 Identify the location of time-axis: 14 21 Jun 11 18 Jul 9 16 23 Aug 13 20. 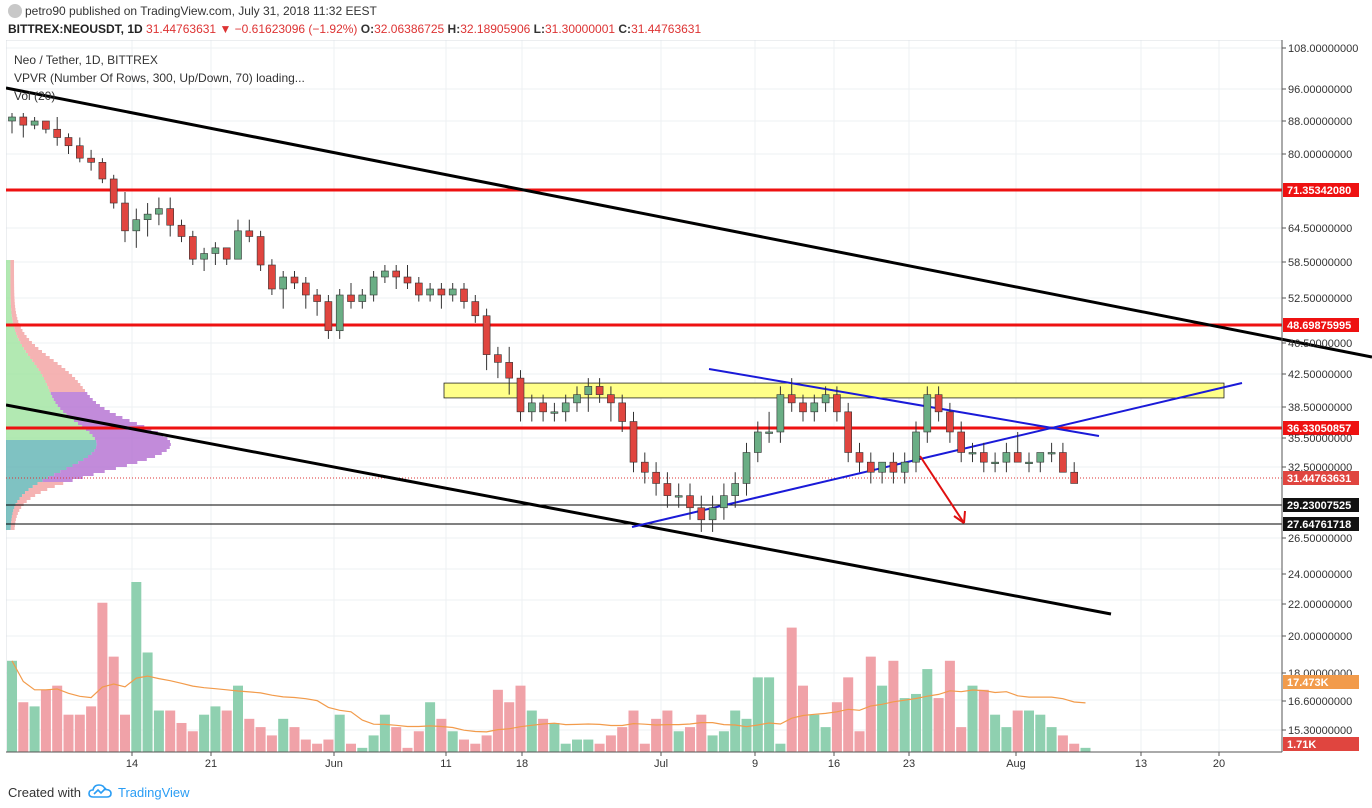
(644, 760).